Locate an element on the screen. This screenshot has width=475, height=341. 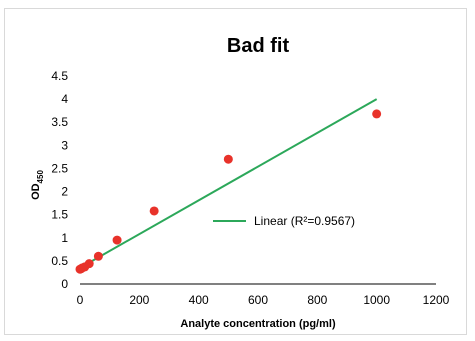
y-tick-label: 4.5 is located at coordinates (59, 76).